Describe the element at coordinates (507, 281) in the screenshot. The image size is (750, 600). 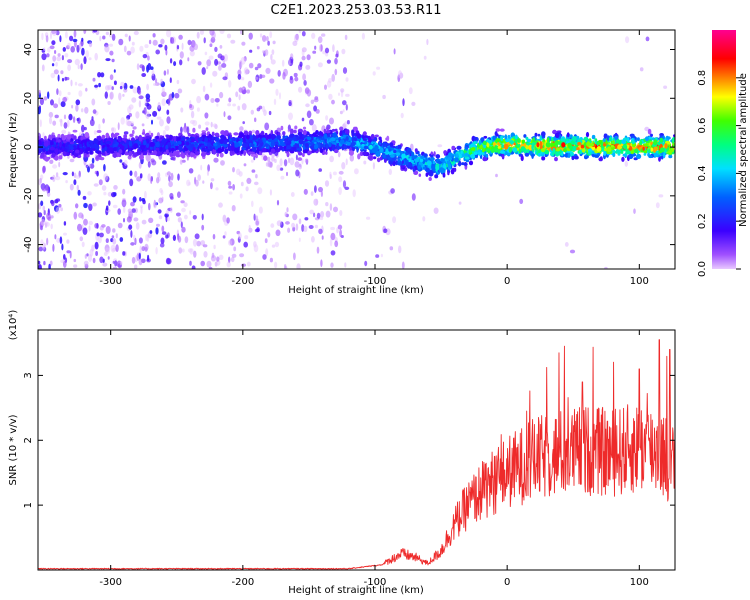
I see `x-tick-label: 0` at that location.